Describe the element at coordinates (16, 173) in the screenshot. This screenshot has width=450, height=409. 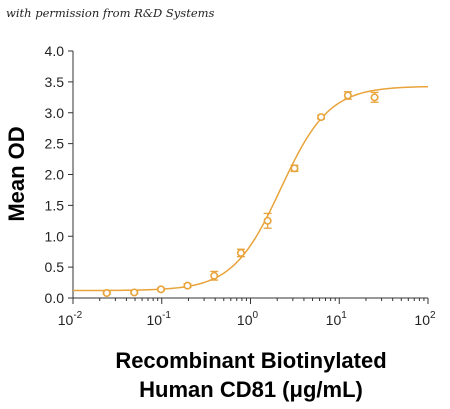
I see `y-axis-label: Mean OD` at that location.